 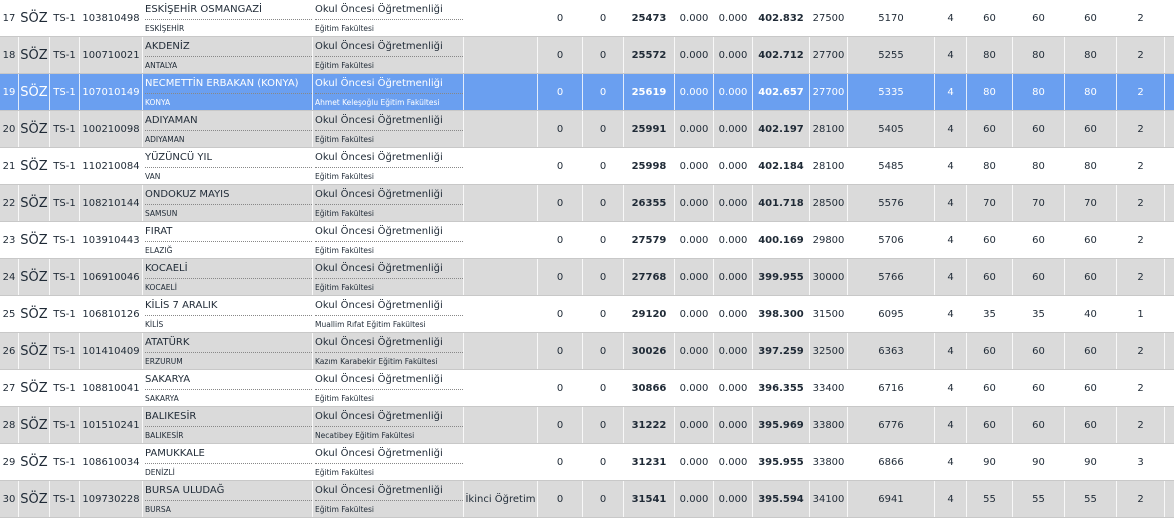 What do you see at coordinates (891, 314) in the screenshot?
I see `value-cell: 6095` at bounding box center [891, 314].